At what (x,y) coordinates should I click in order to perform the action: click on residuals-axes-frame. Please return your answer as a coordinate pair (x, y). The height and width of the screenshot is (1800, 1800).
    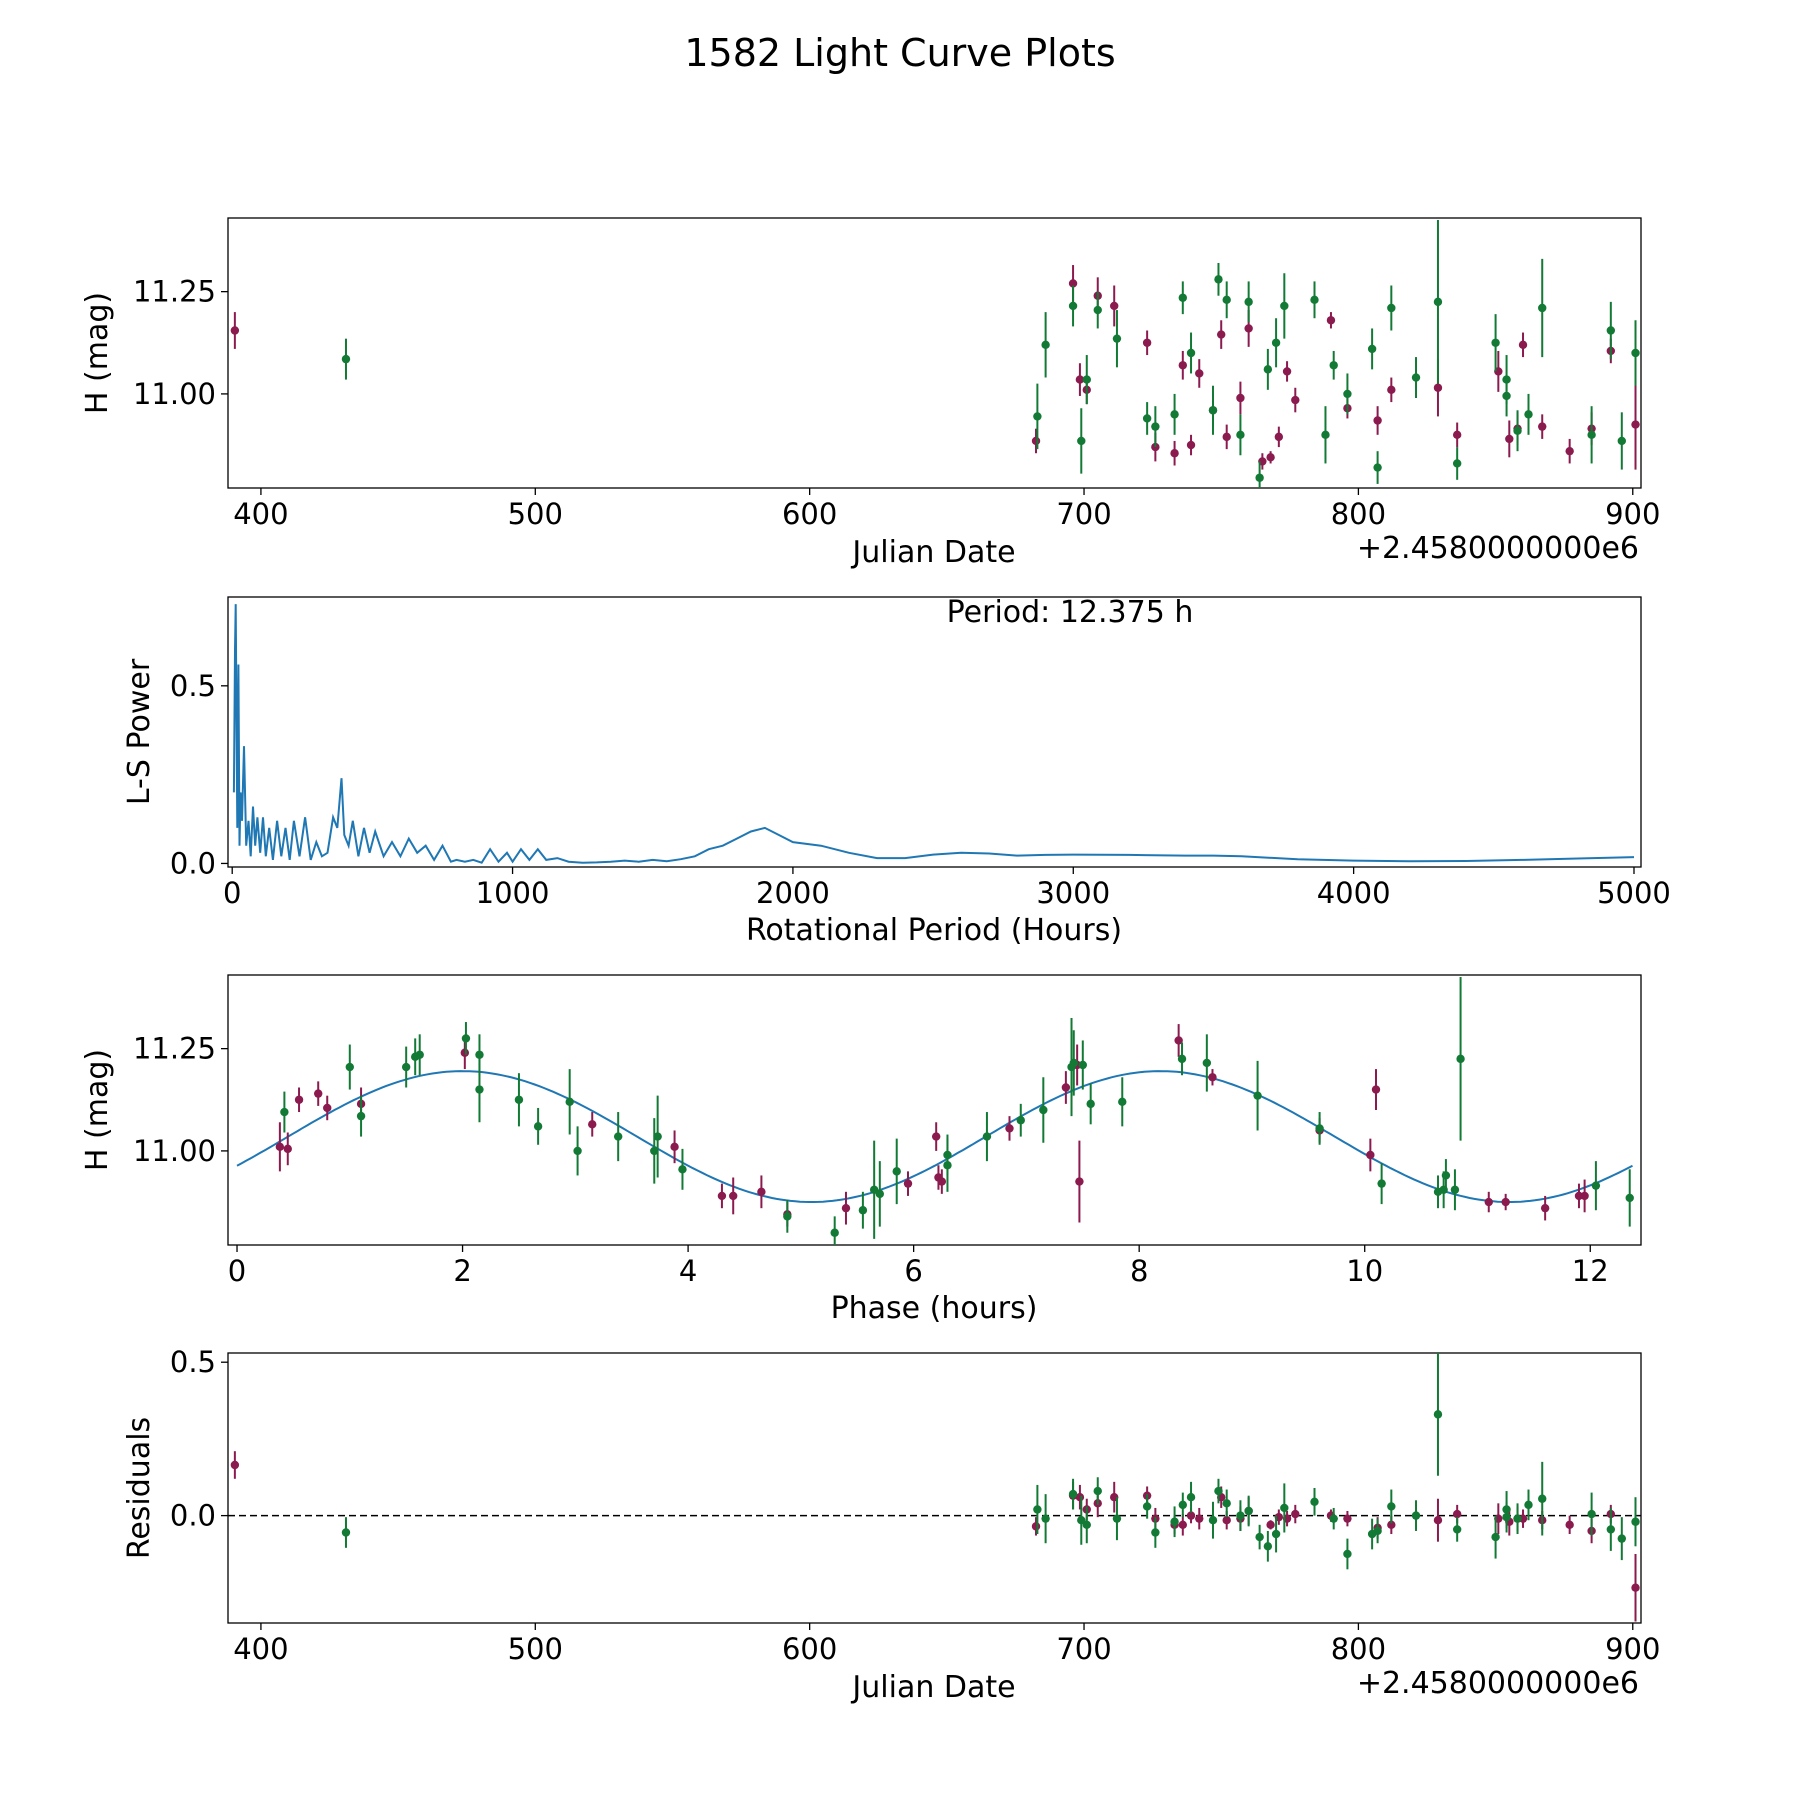
    Looking at the image, I should click on (934, 1488).